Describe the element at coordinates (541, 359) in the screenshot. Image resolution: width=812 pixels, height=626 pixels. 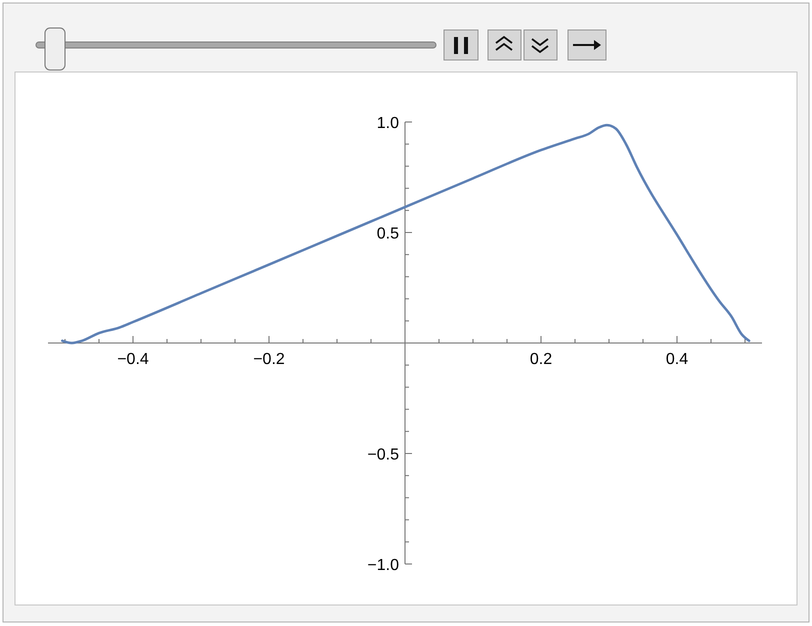
I see `x-tick-label: 0.2` at that location.